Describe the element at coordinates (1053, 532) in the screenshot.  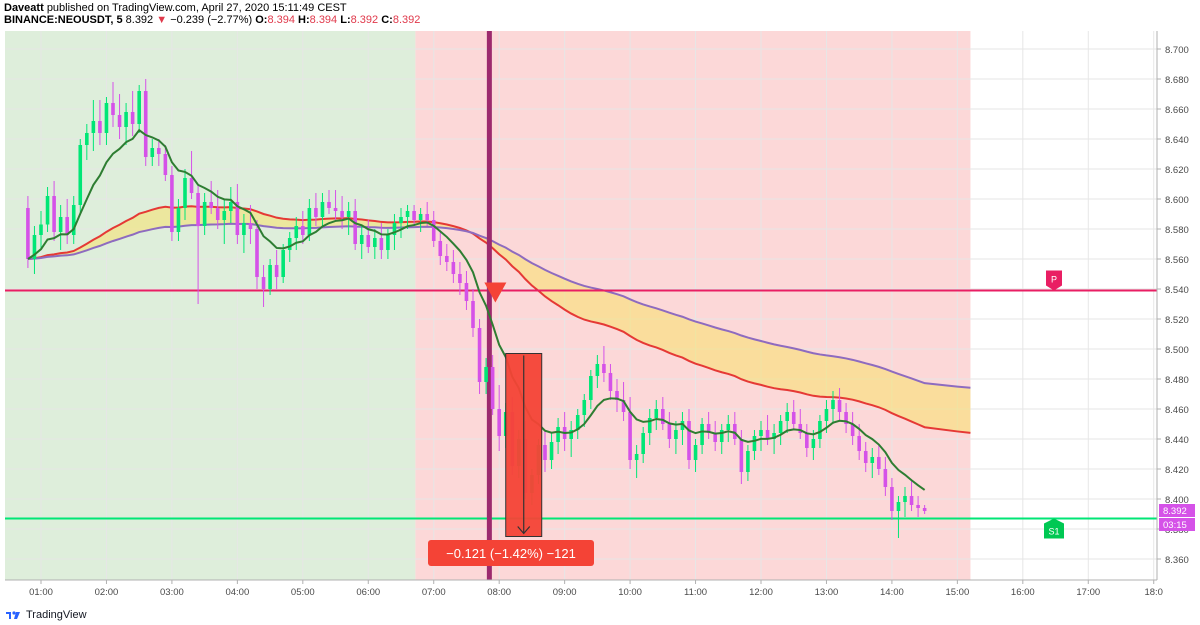
I see `support-label: S1` at that location.